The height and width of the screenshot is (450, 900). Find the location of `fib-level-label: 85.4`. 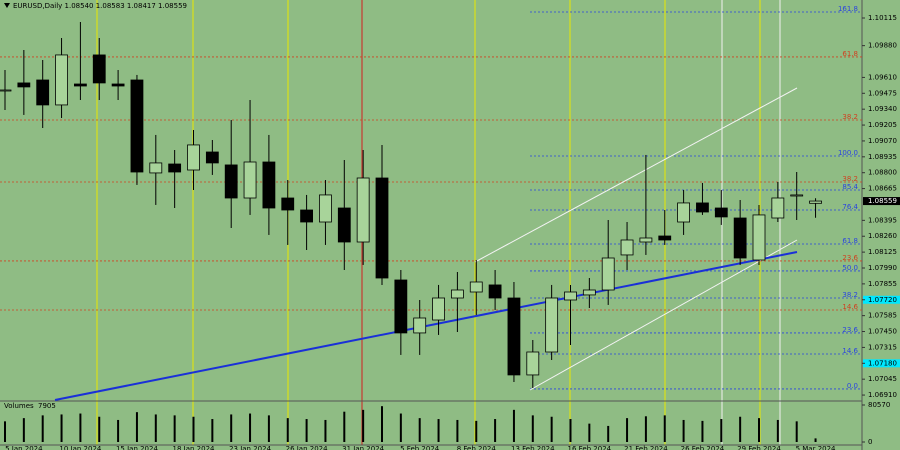

fib-level-label: 85.4 is located at coordinates (850, 187).